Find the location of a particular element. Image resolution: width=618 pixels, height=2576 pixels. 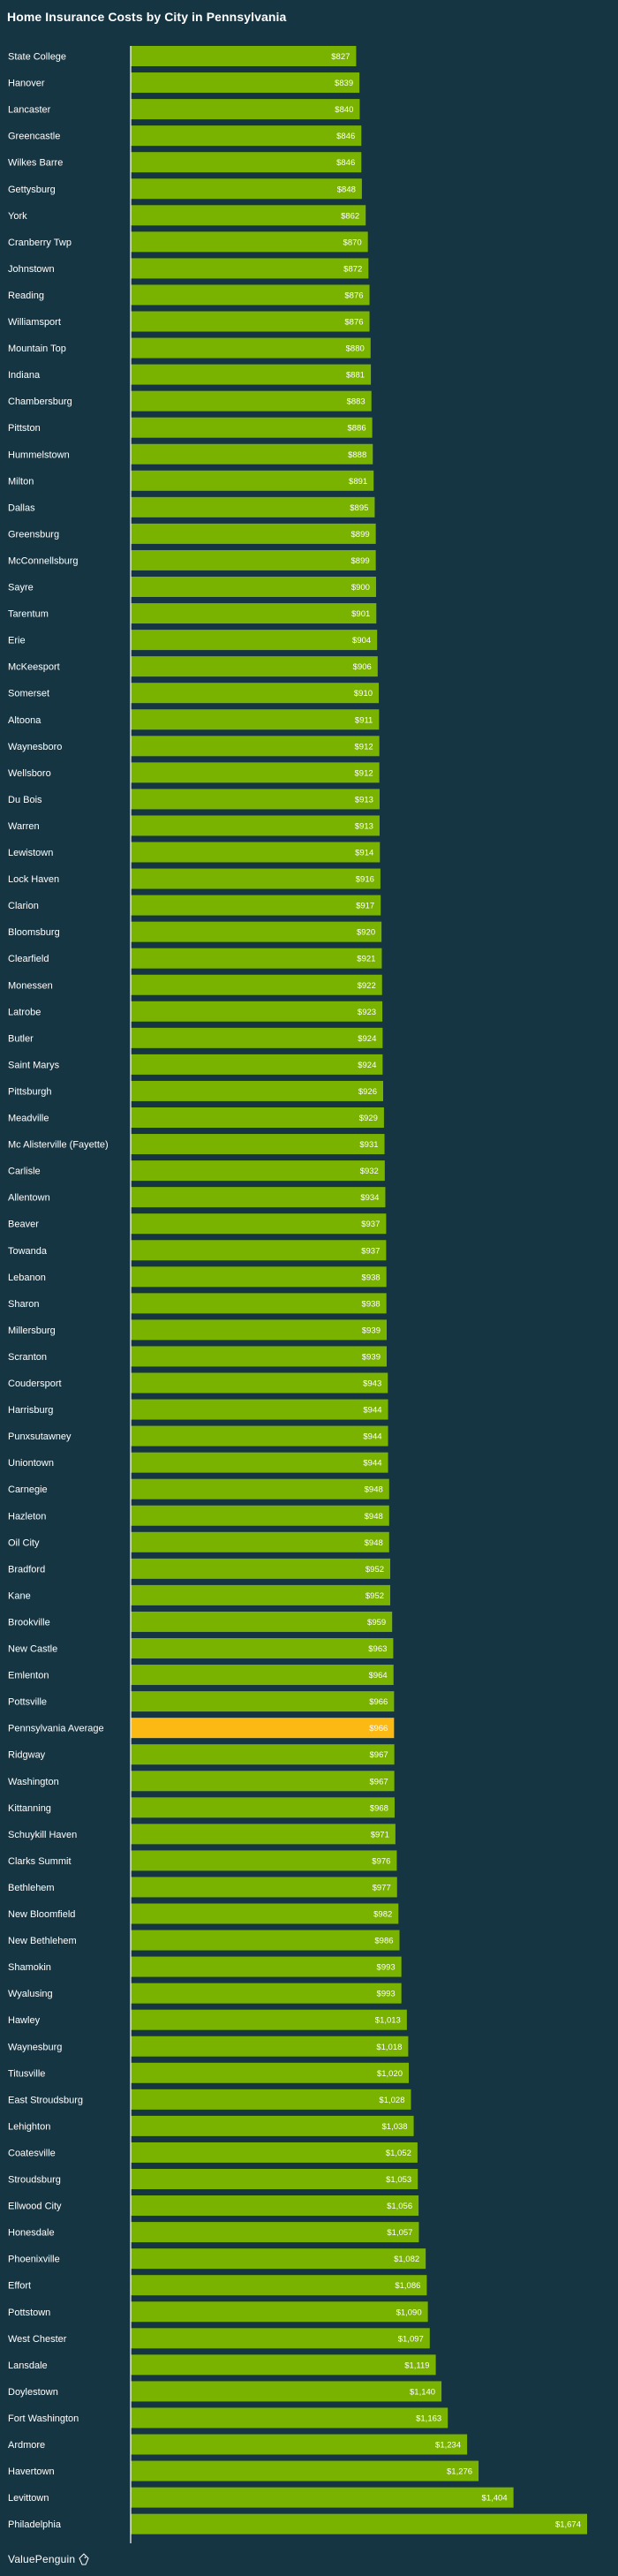

value-label: $904 is located at coordinates (362, 641).